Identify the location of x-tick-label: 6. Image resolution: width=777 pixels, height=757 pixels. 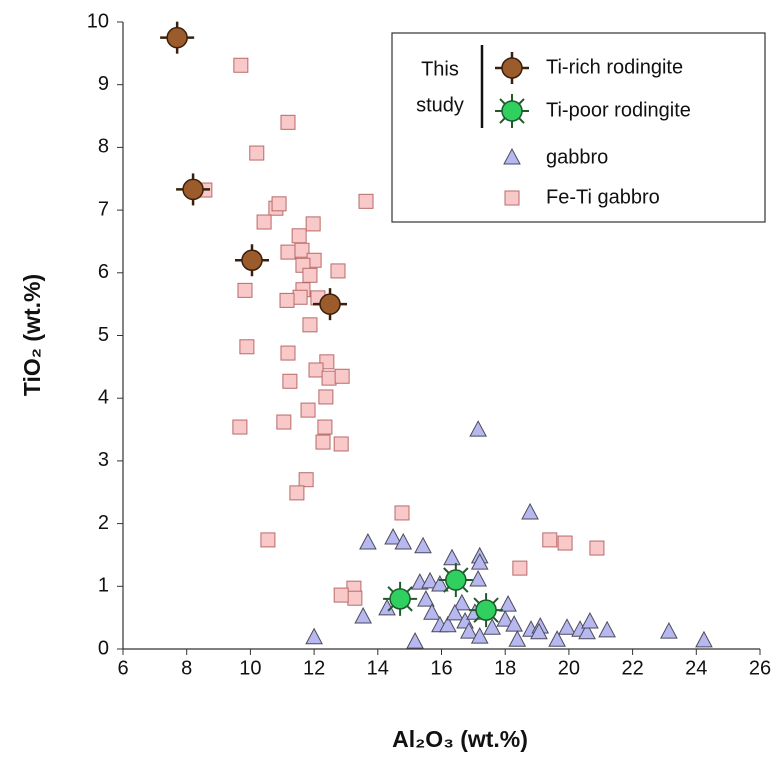
(122, 668).